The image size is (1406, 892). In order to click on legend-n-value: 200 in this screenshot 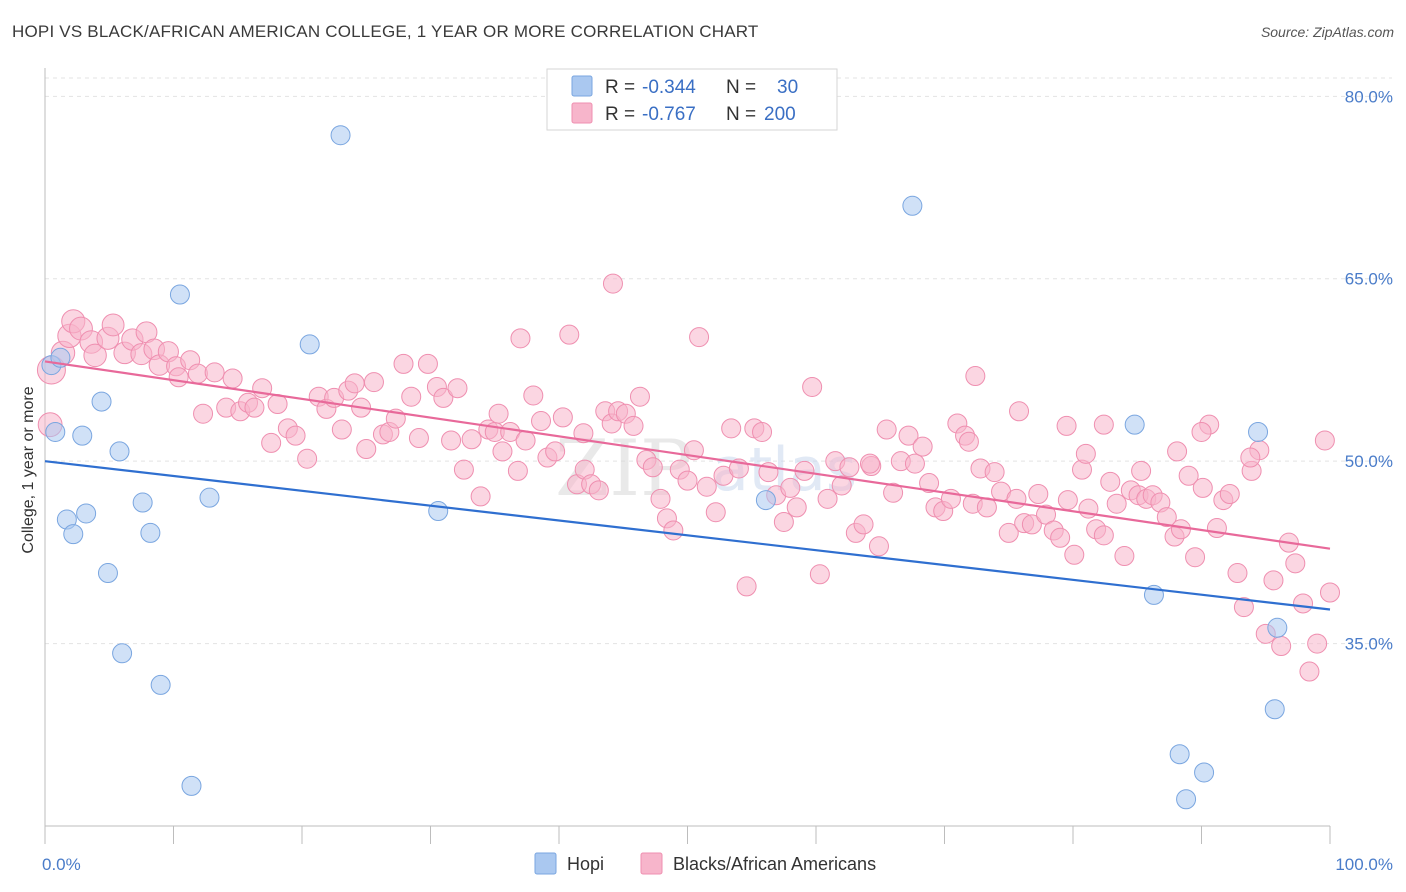, I will do `click(780, 114)`.